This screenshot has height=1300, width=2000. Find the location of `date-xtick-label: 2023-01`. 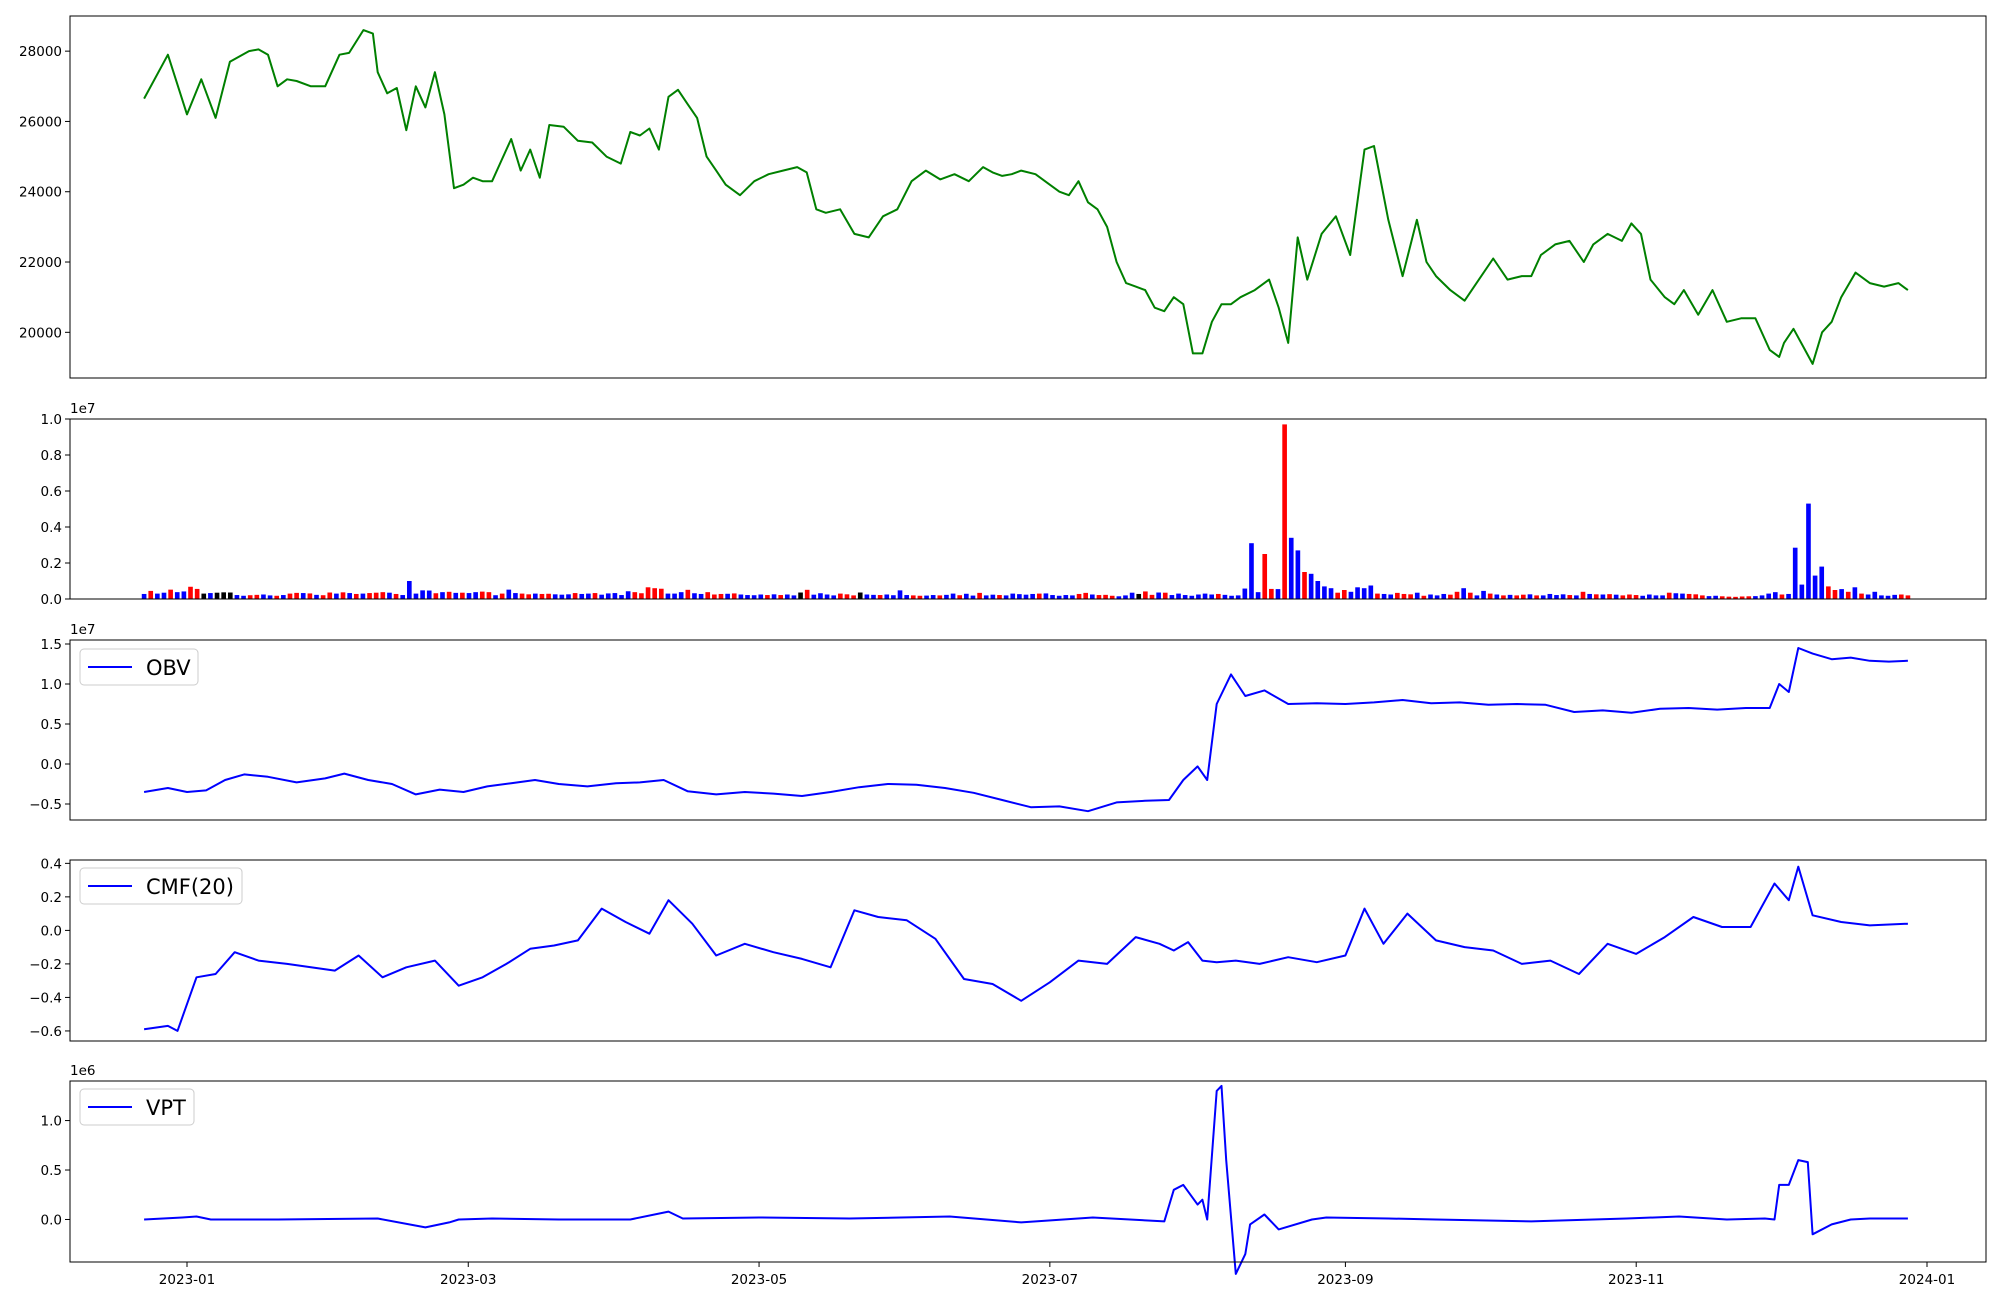

date-xtick-label: 2023-01 is located at coordinates (187, 1280).